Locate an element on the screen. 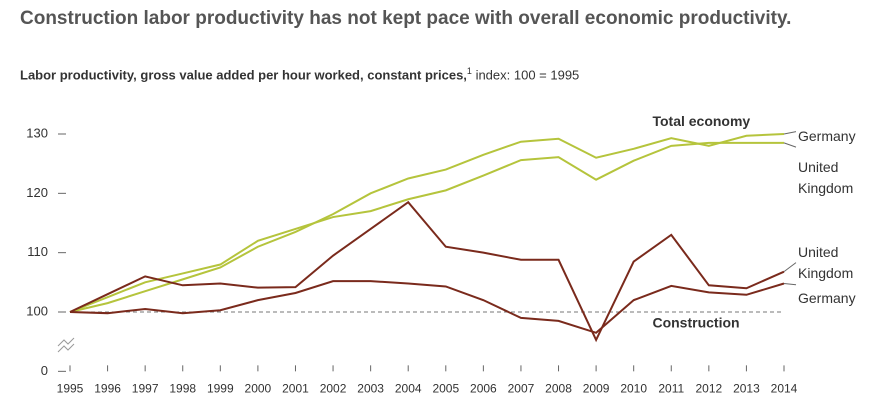  x-tick-label: 2000 is located at coordinates (258, 389).